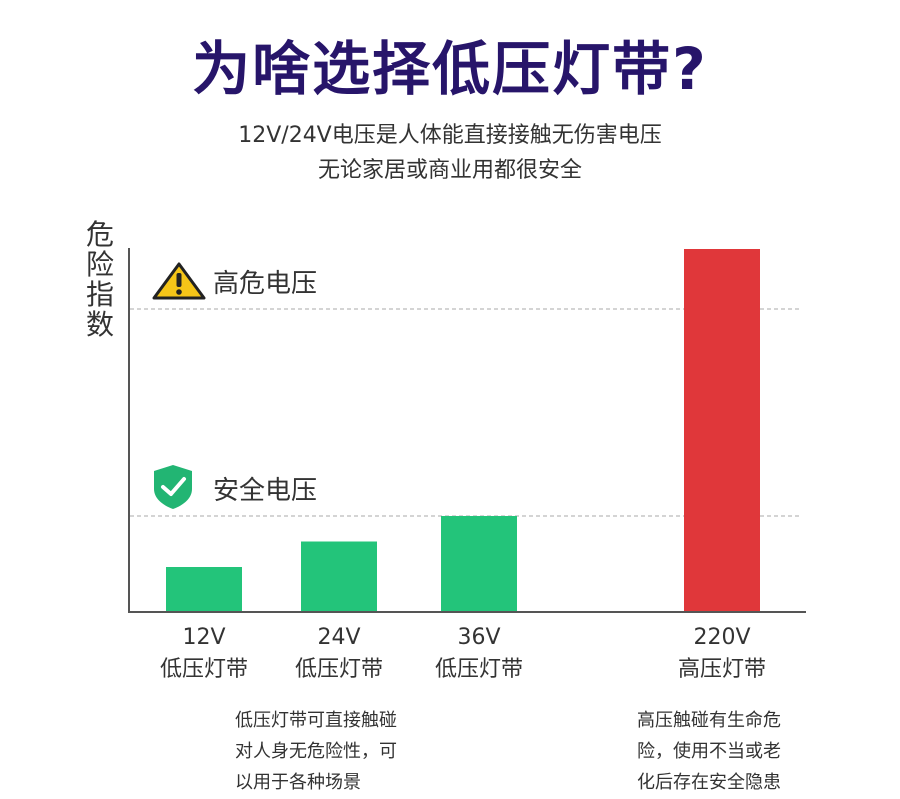 Image resolution: width=900 pixels, height=799 pixels. What do you see at coordinates (339, 637) in the screenshot?
I see `x-tick-voltage: 24V` at bounding box center [339, 637].